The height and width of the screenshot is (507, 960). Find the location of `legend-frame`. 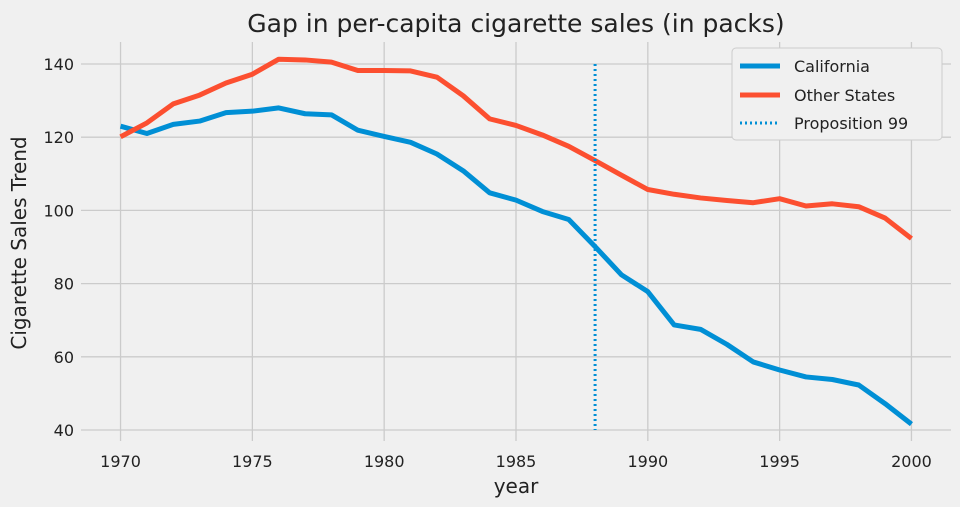

legend-frame is located at coordinates (837, 94).